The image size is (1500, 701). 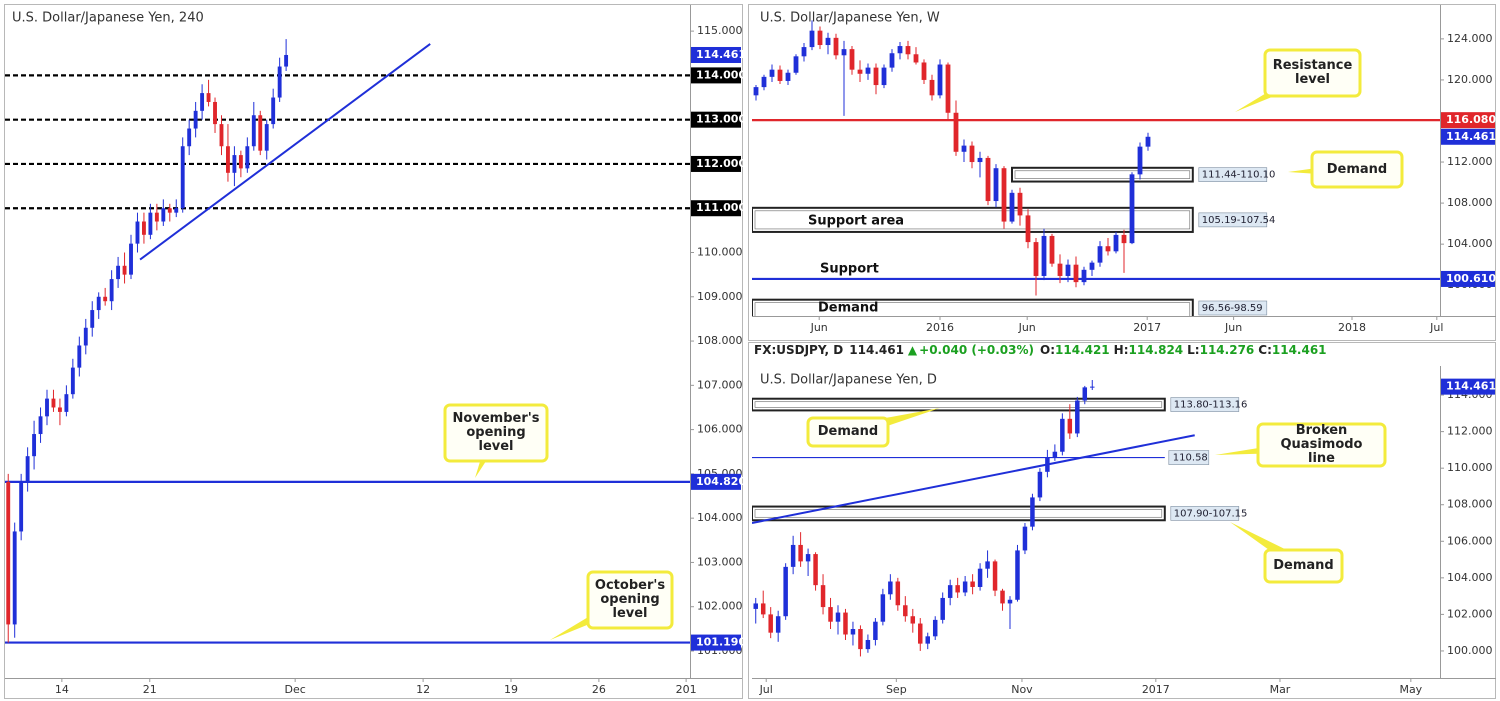 What do you see at coordinates (1470, 613) in the screenshot?
I see `y-tick-label: 102.000` at bounding box center [1470, 613].